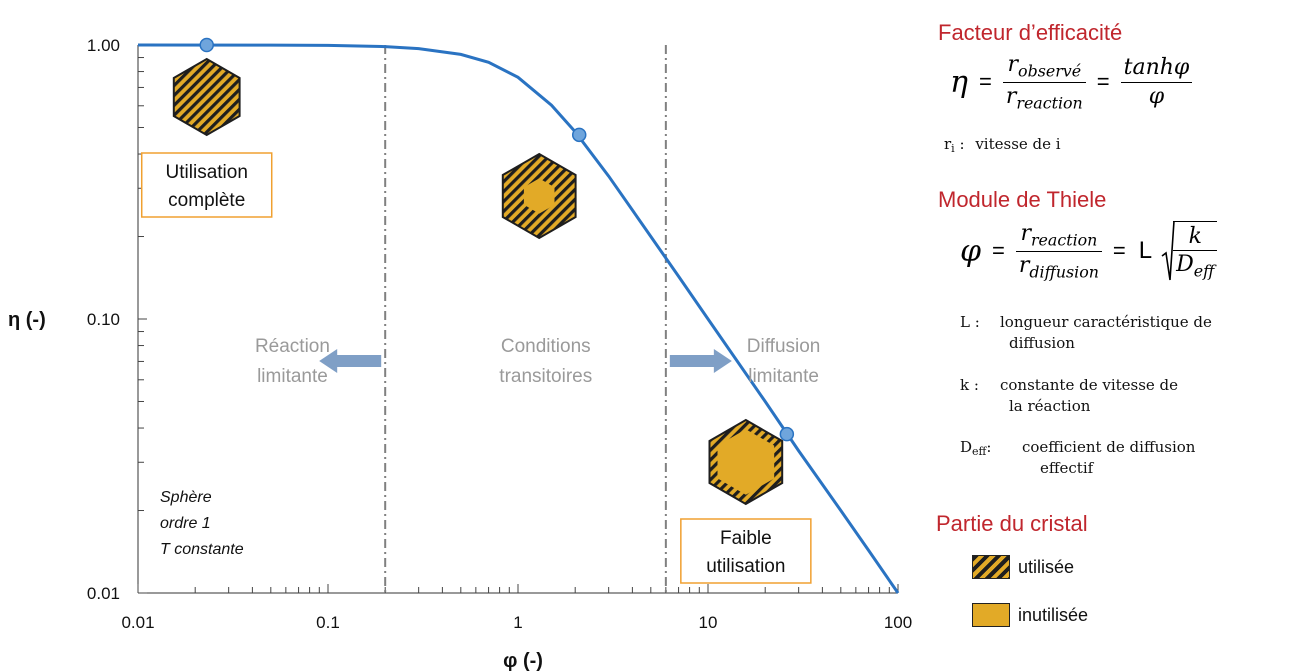 This screenshot has width=1289, height=672. Describe the element at coordinates (207, 172) in the screenshot. I see `complete-utilisation-box-line: Utilisation` at that location.